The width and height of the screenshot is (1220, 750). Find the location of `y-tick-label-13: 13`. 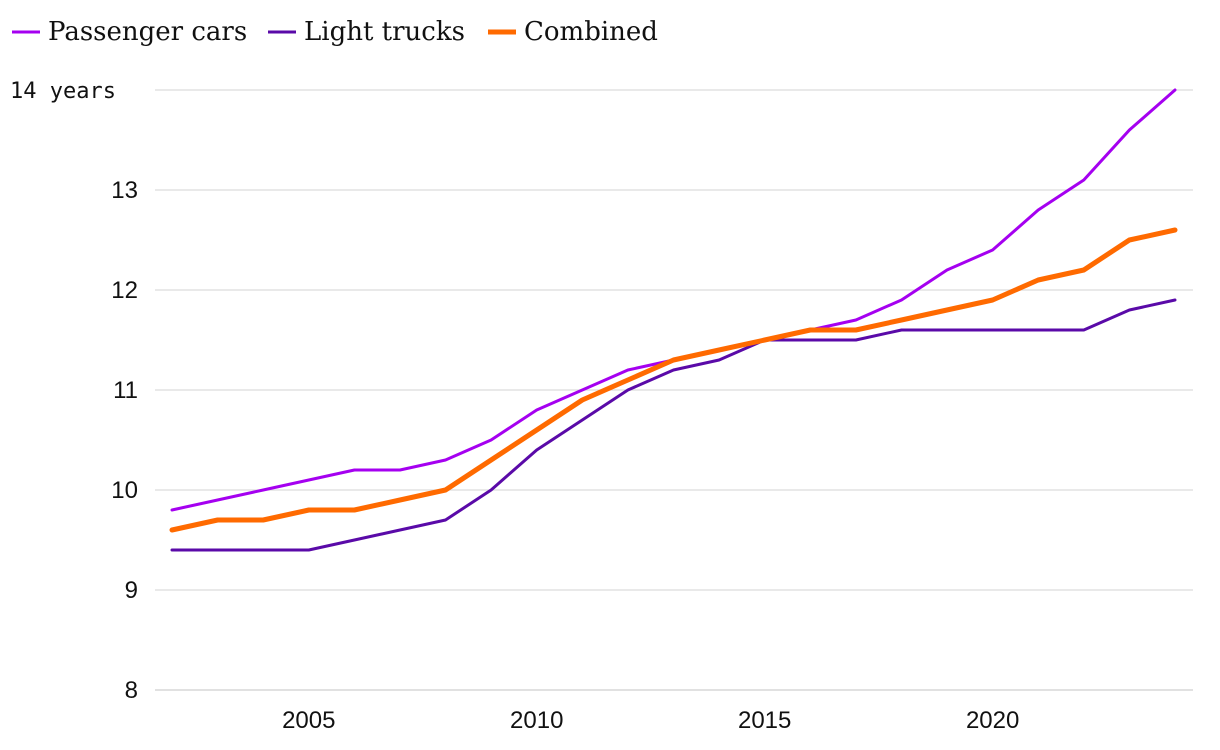

y-tick-label-13: 13 is located at coordinates (124, 190).